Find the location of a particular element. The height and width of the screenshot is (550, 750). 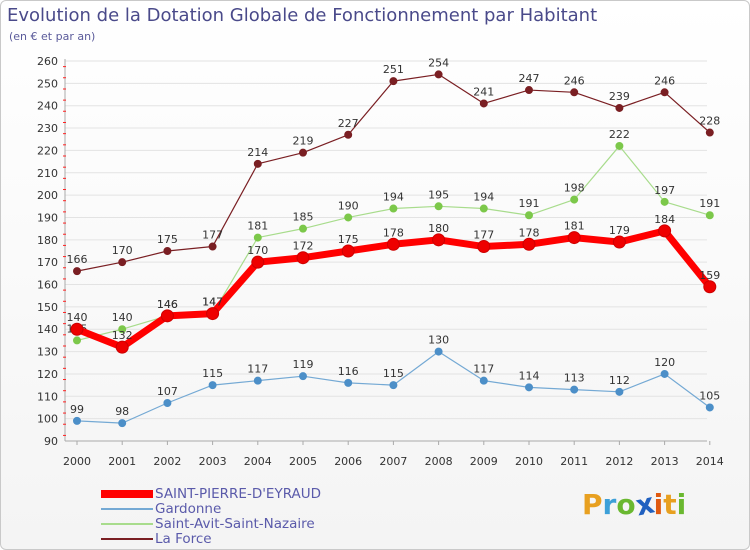

data-label-la-force: 175 is located at coordinates (167, 239).